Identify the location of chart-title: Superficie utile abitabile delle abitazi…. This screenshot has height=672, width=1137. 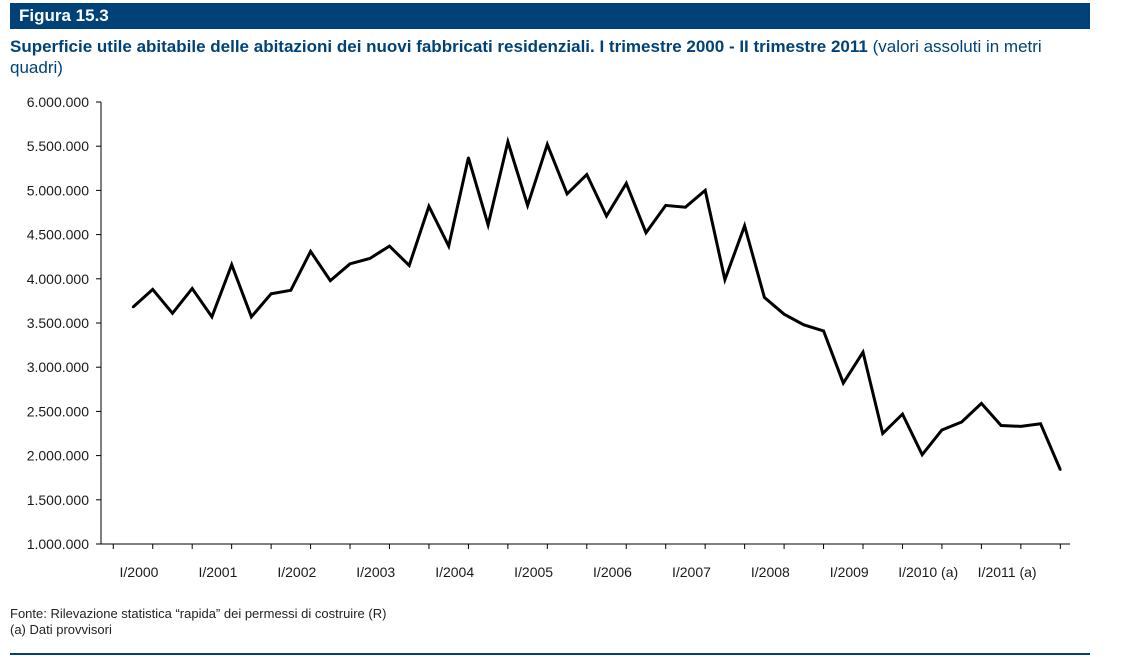
(552, 57).